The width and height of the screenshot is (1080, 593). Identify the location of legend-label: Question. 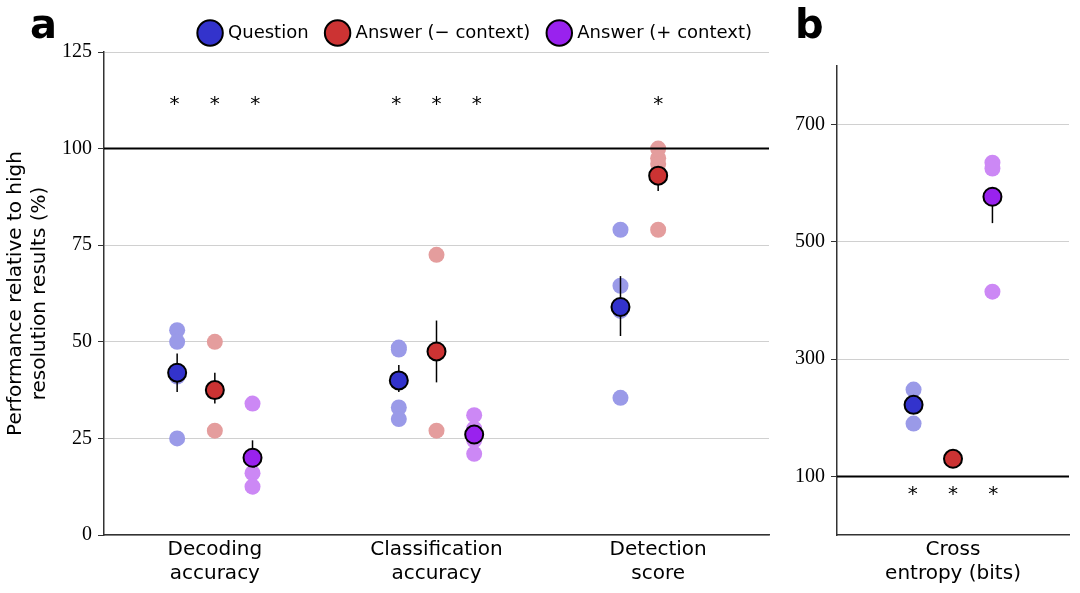
(268, 31).